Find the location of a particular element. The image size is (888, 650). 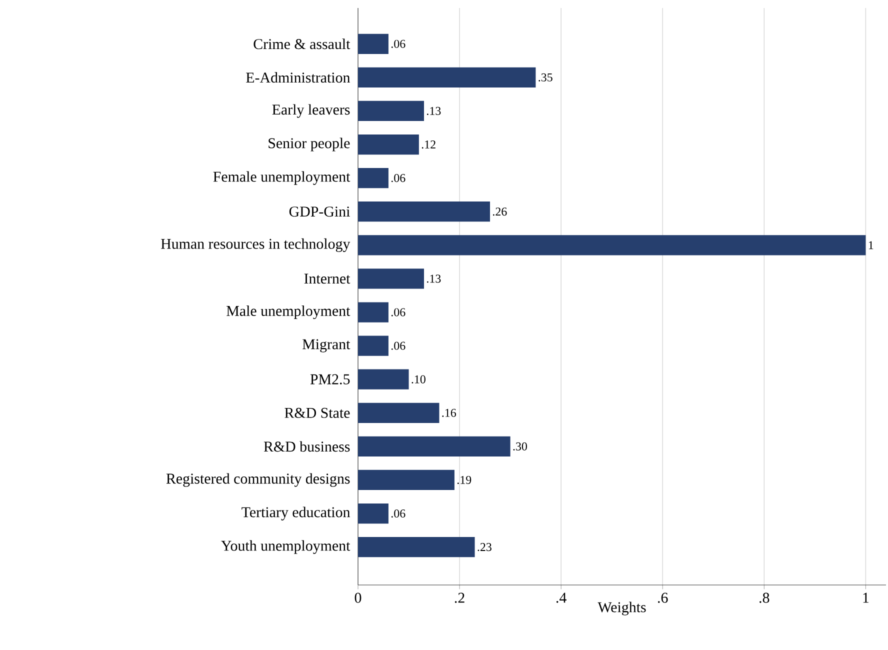

x-tick-label: 1 is located at coordinates (866, 597).